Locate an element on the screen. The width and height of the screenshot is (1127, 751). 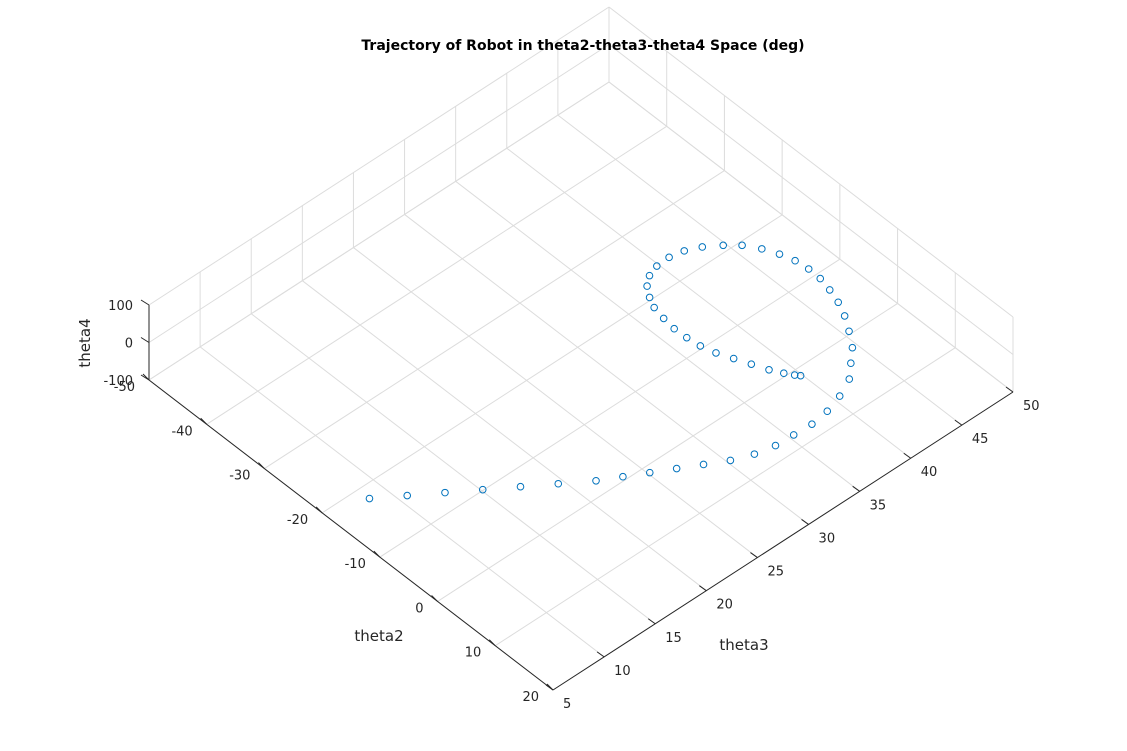
z-tick-label: -100 is located at coordinates (118, 381).